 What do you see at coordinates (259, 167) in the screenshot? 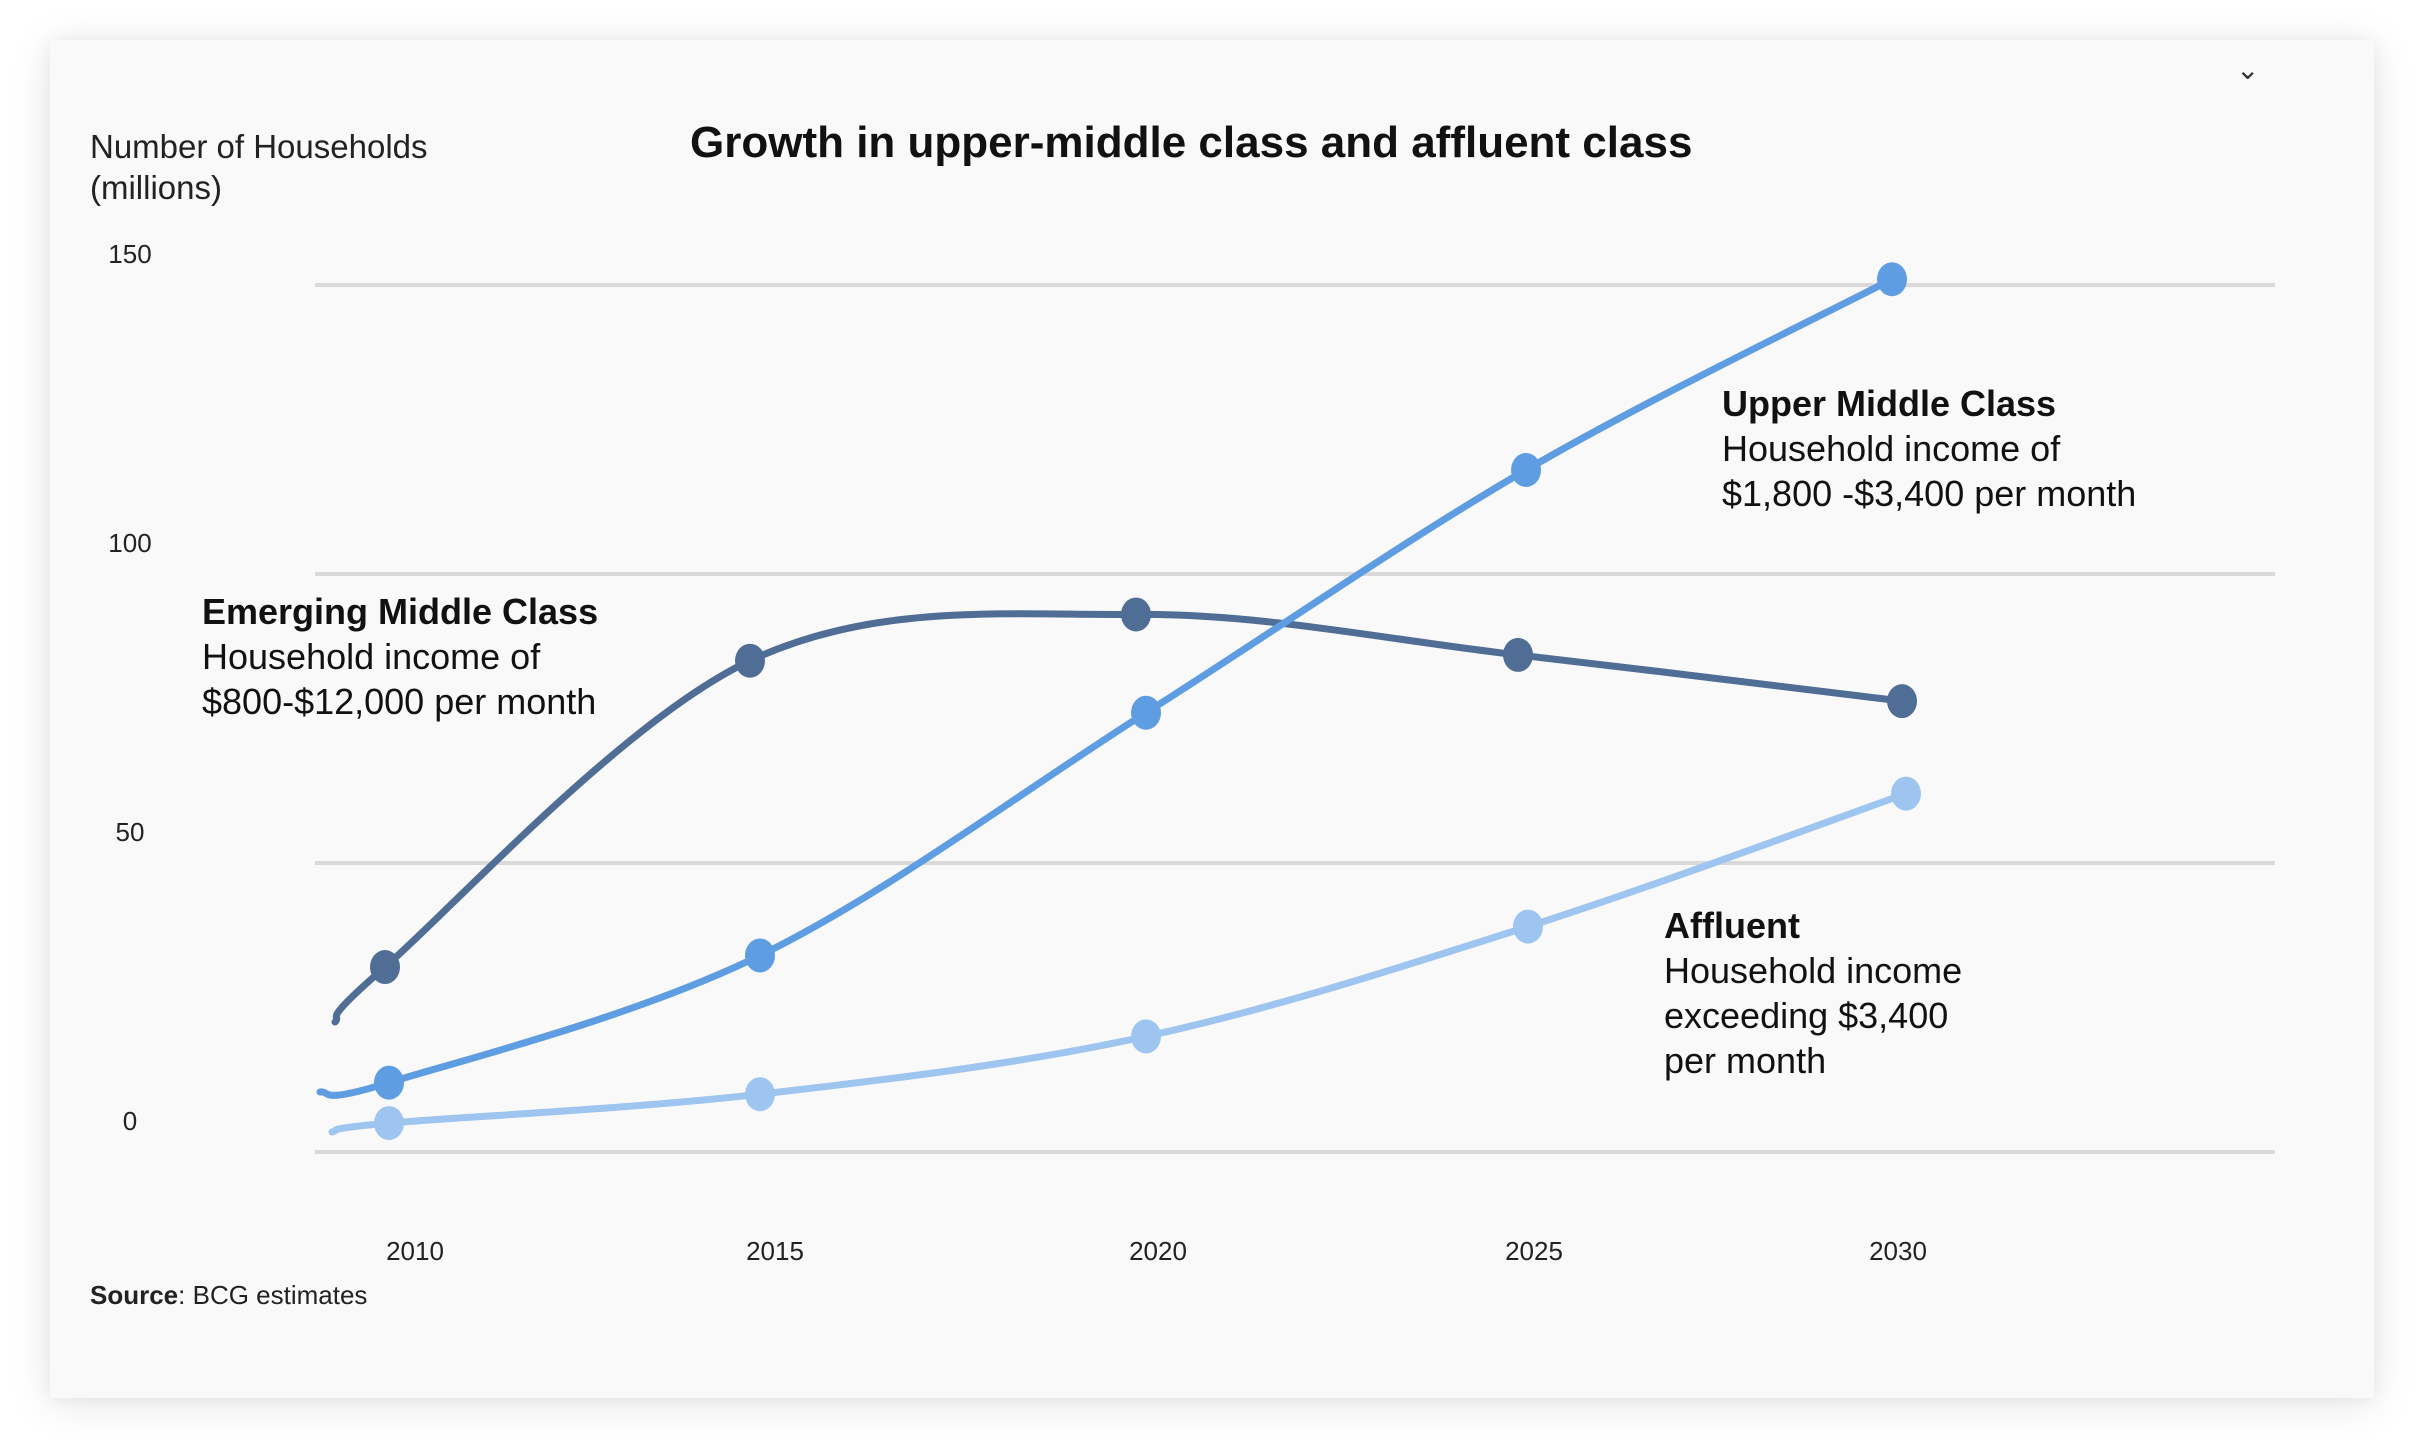
I see `y-axis-label: Number of Households (millions)` at bounding box center [259, 167].